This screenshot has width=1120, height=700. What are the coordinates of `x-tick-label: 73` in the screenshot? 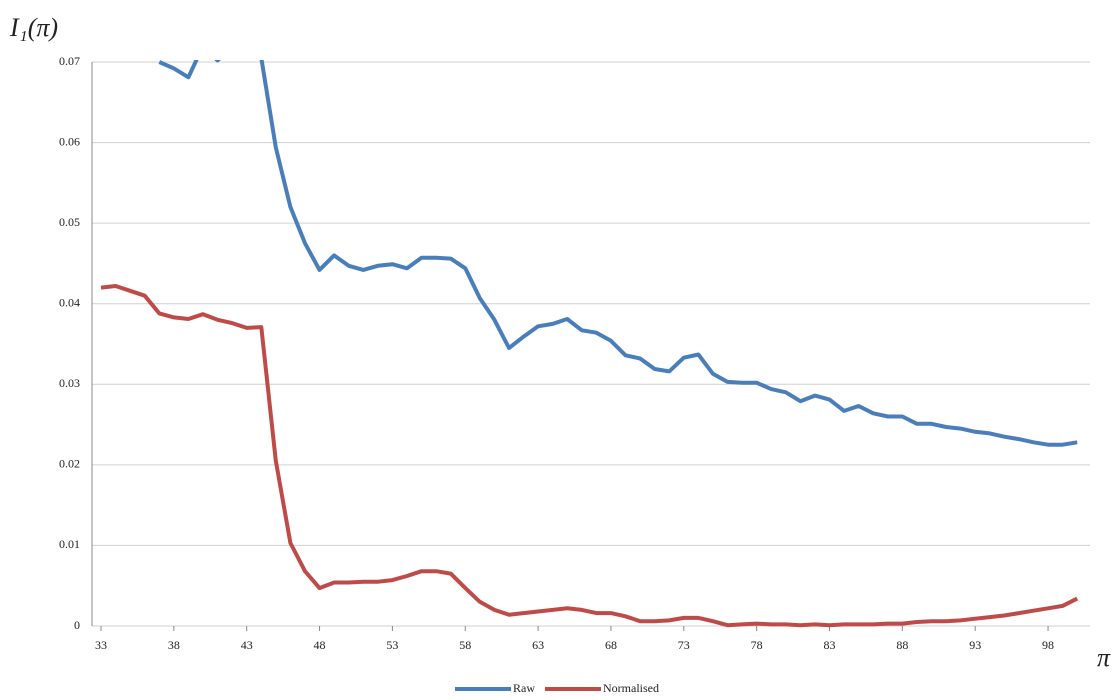 It's located at (684, 645).